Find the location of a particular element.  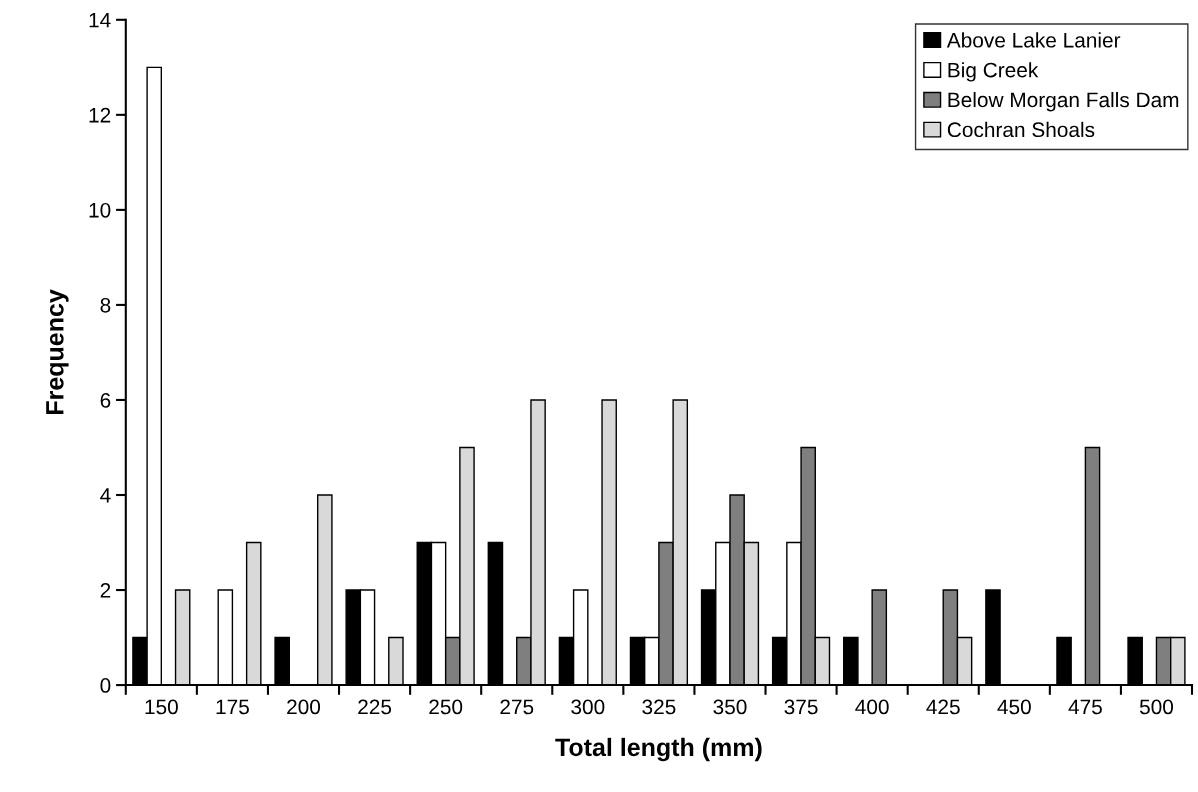

x-tick-label: 250 is located at coordinates (446, 707).